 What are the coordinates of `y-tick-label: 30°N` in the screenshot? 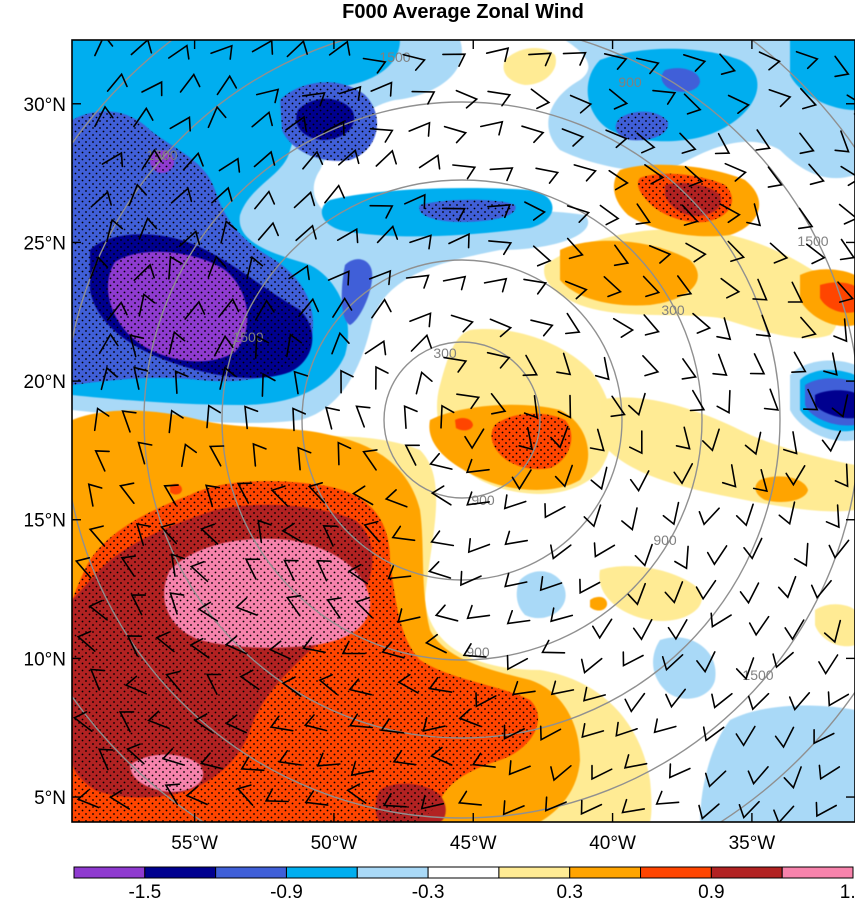 It's located at (45, 105).